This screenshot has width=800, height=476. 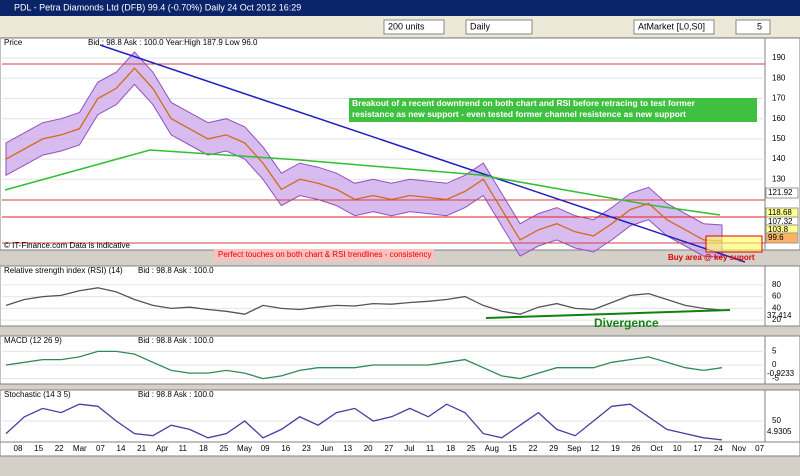 What do you see at coordinates (776, 237) in the screenshot?
I see `level-label: 99.6` at bounding box center [776, 237].